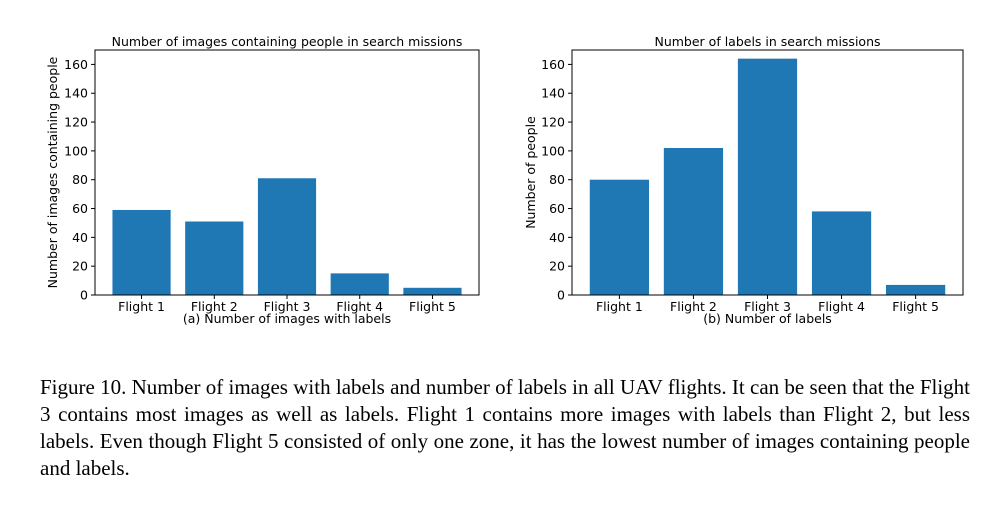  I want to click on y-axis-label: Number of people, so click(530, 172).